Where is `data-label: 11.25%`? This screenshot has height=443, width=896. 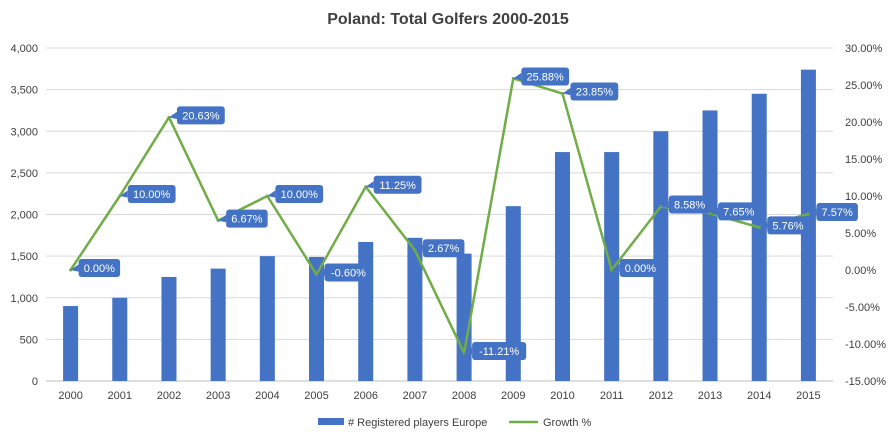
data-label: 11.25% is located at coordinates (393, 184).